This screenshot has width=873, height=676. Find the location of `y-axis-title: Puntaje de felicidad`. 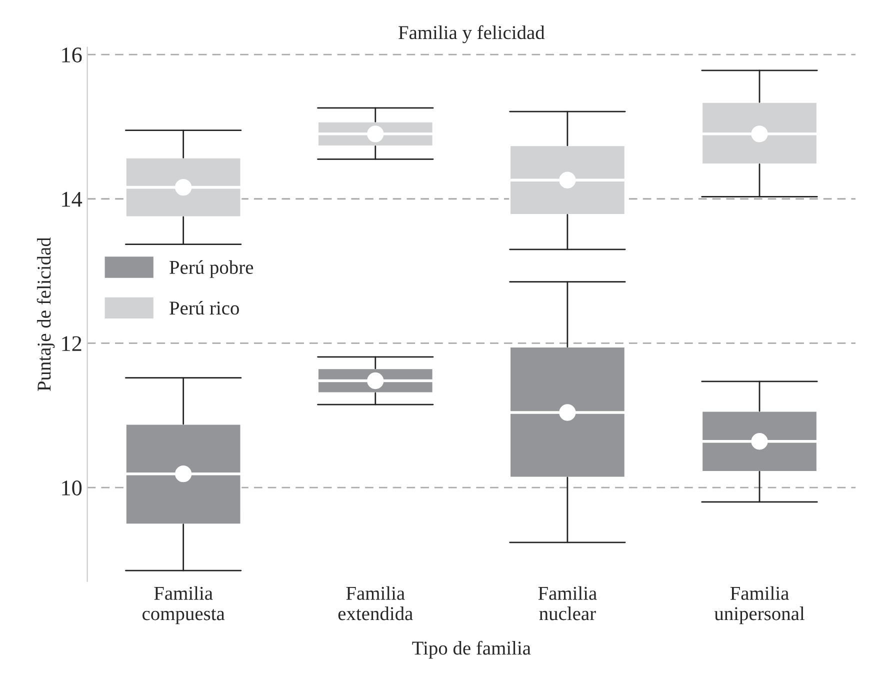

y-axis-title: Puntaje de felicidad is located at coordinates (45, 314).